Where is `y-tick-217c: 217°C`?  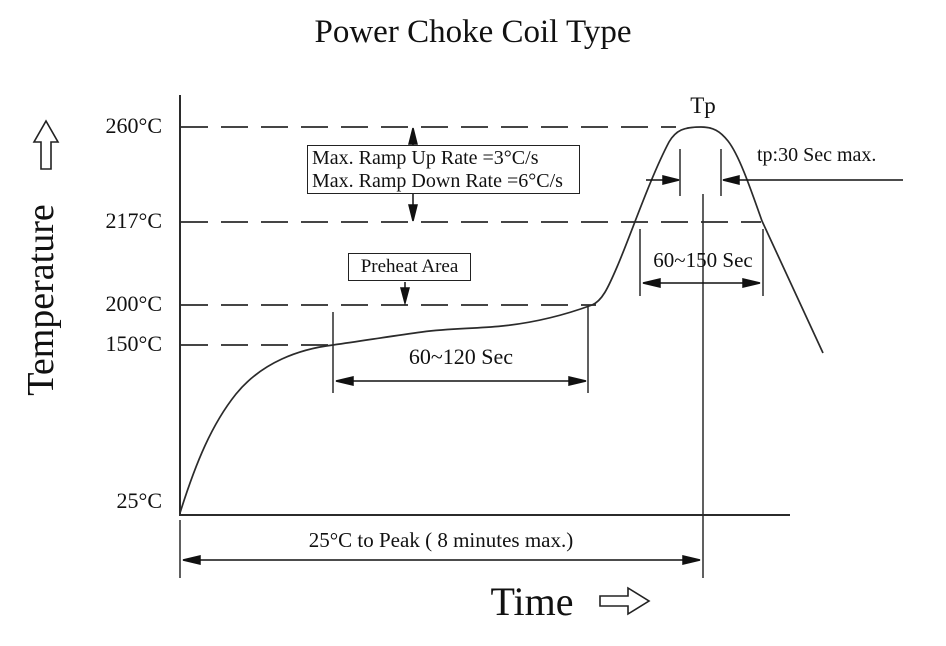
y-tick-217c: 217°C is located at coordinates (133, 220).